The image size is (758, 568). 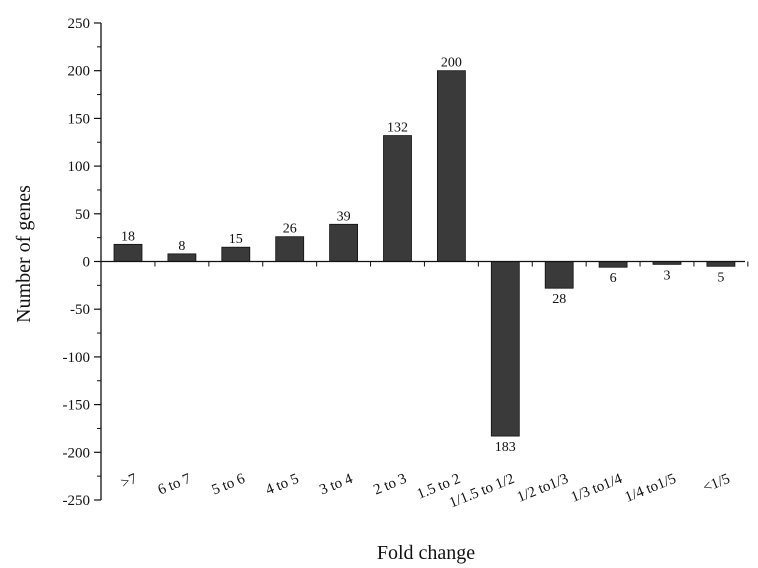 What do you see at coordinates (24, 254) in the screenshot?
I see `y-axis-title: Number of genes` at bounding box center [24, 254].